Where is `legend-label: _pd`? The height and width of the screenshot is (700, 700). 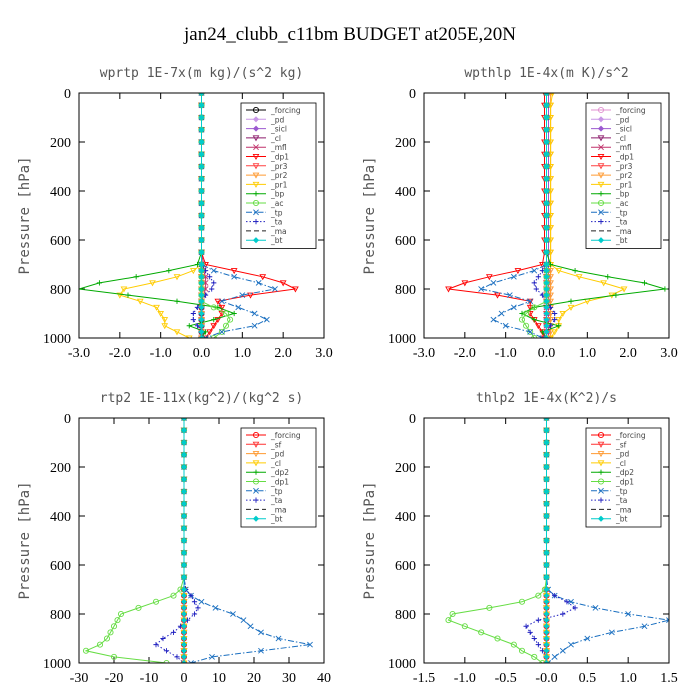 legend-label: _pd is located at coordinates (622, 119).